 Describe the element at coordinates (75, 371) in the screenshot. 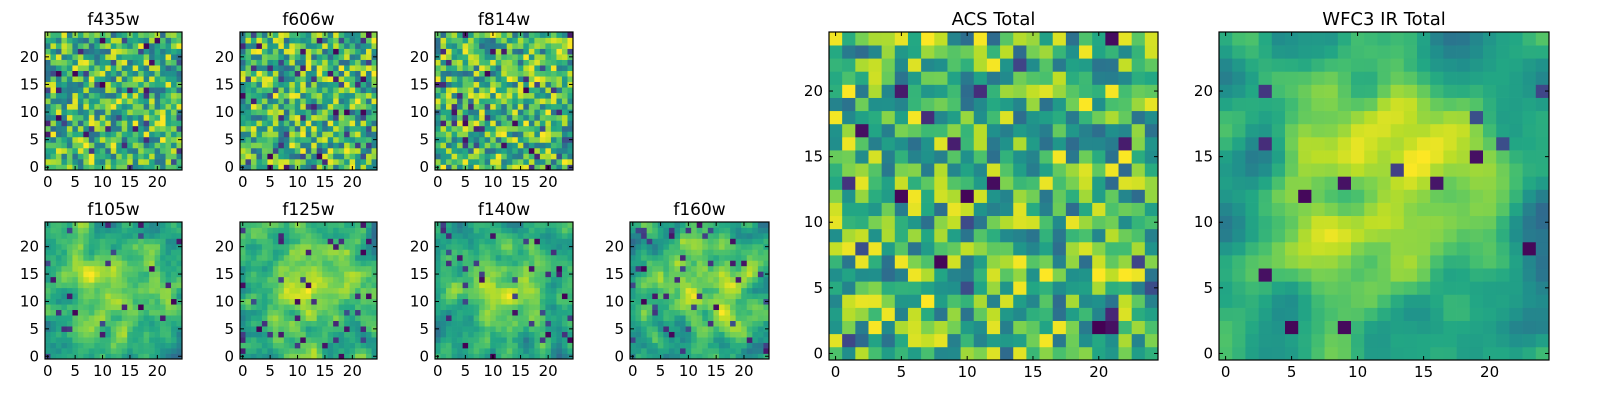

I see `x-tick-label: 5` at that location.